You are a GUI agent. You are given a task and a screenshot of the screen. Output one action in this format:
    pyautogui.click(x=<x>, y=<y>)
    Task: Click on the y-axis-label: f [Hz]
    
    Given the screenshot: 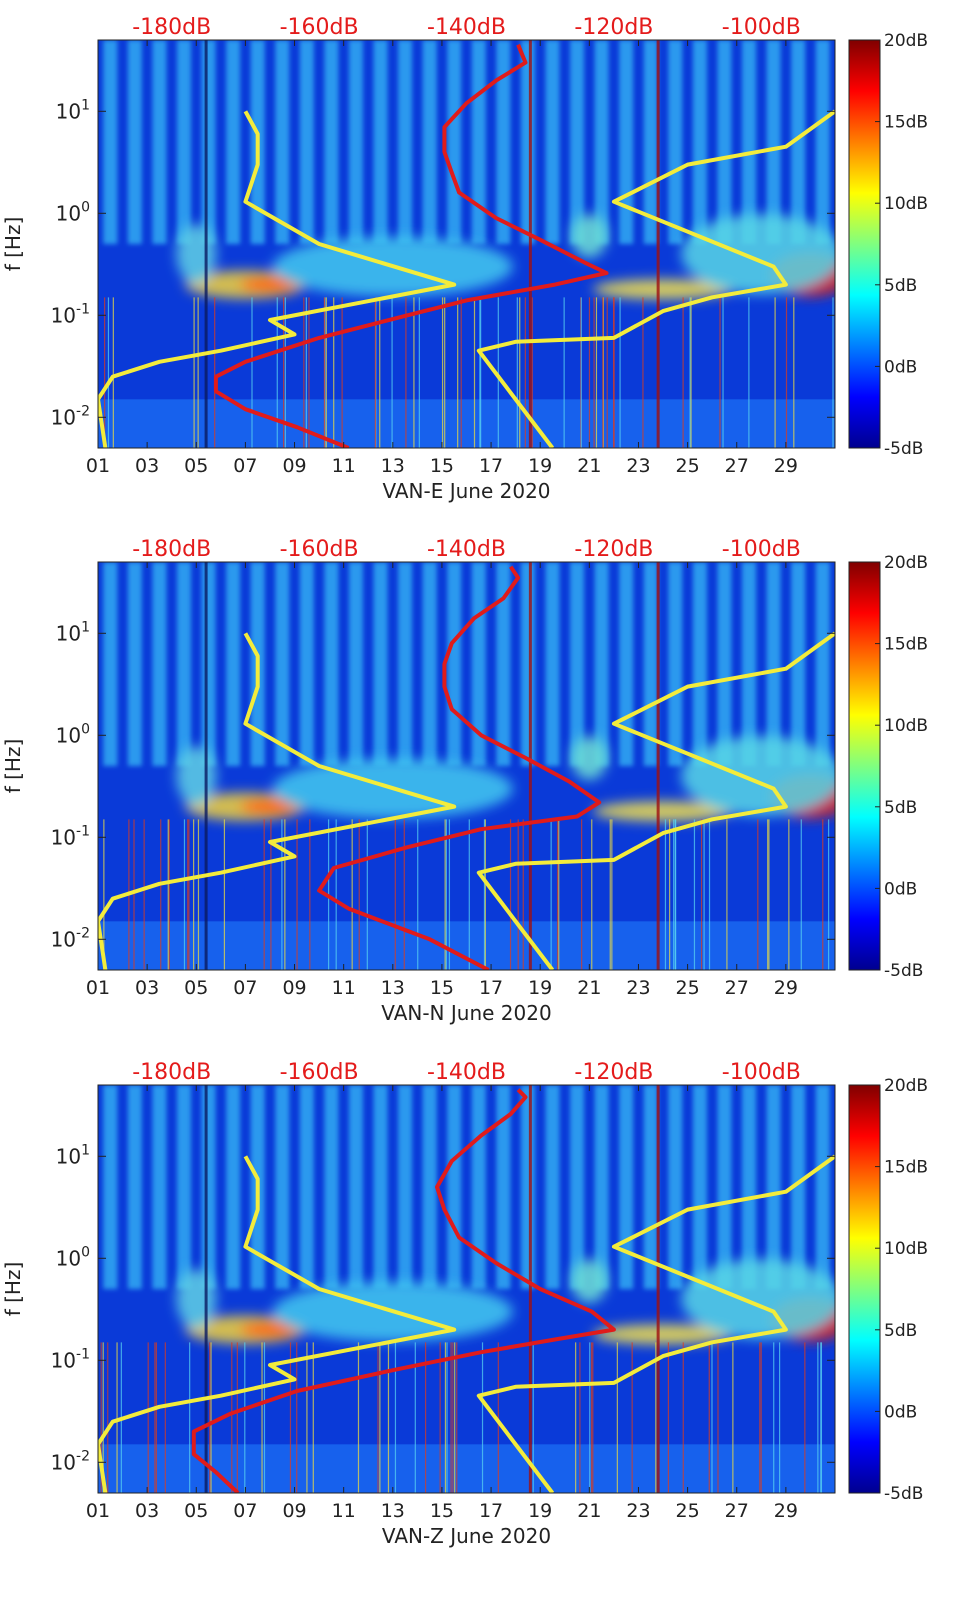 What is the action you would take?
    pyautogui.click(x=13, y=766)
    